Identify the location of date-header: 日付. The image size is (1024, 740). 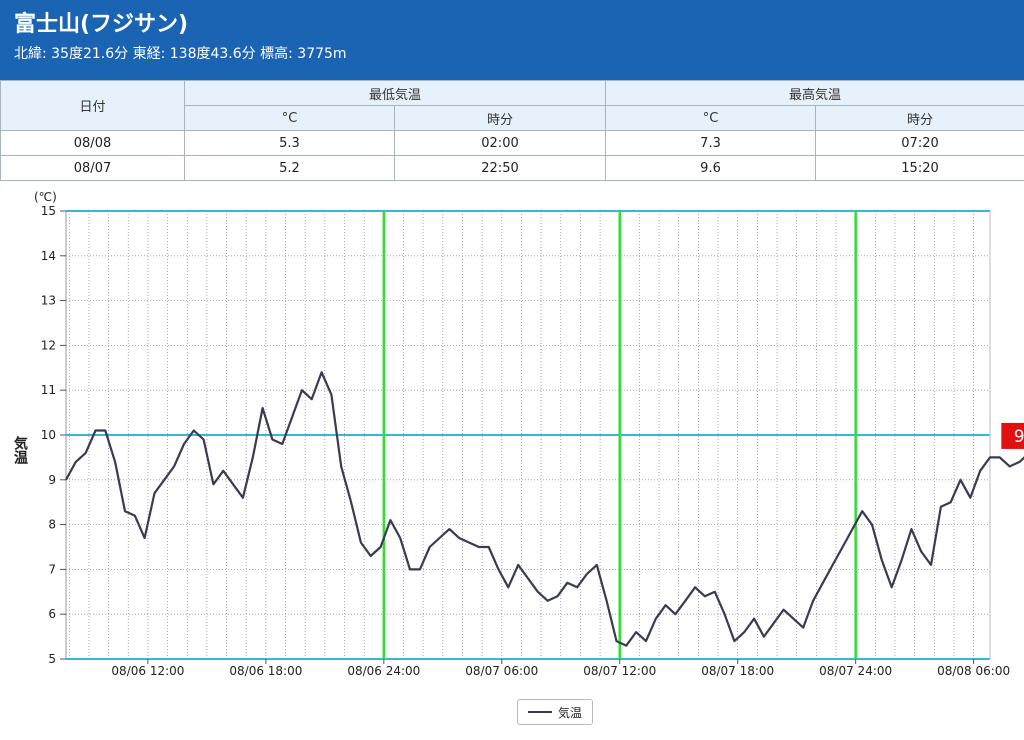
(92, 105).